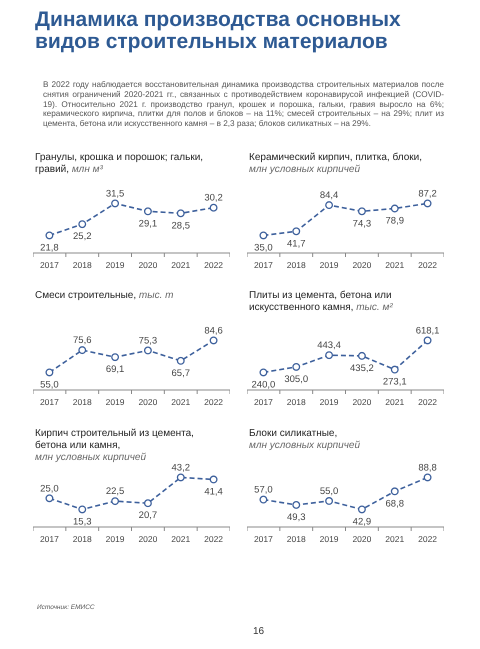 This screenshot has height=649, width=480. Describe the element at coordinates (82, 522) in the screenshot. I see `data-label: 15,3` at that location.